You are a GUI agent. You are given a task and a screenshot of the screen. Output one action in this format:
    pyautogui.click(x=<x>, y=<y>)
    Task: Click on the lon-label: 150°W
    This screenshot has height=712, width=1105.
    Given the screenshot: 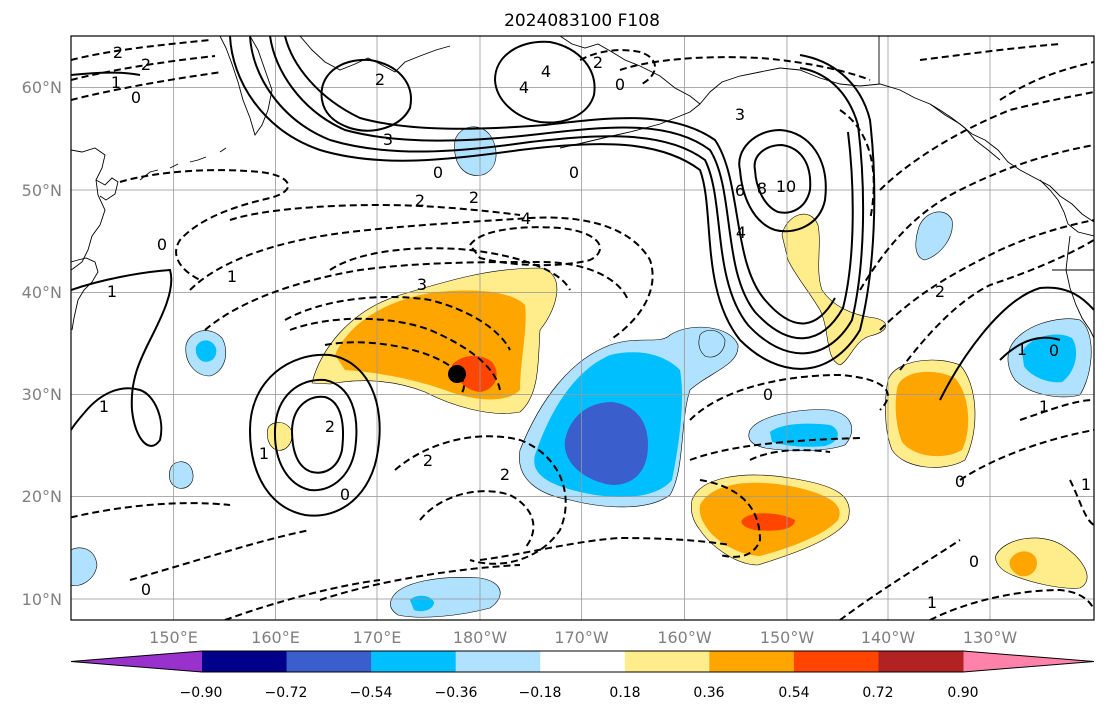 What is the action you would take?
    pyautogui.click(x=787, y=637)
    